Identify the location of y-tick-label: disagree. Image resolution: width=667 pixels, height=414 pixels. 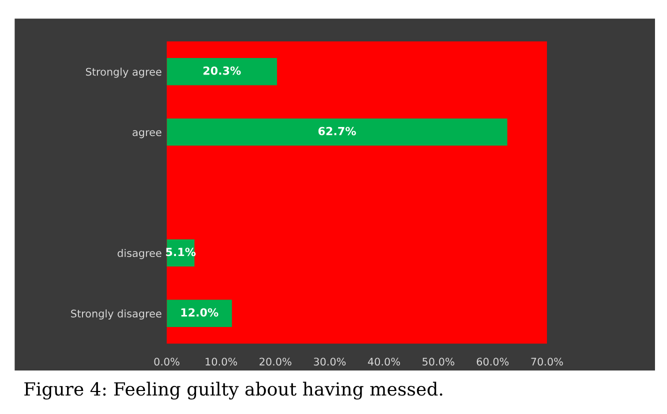
(140, 254).